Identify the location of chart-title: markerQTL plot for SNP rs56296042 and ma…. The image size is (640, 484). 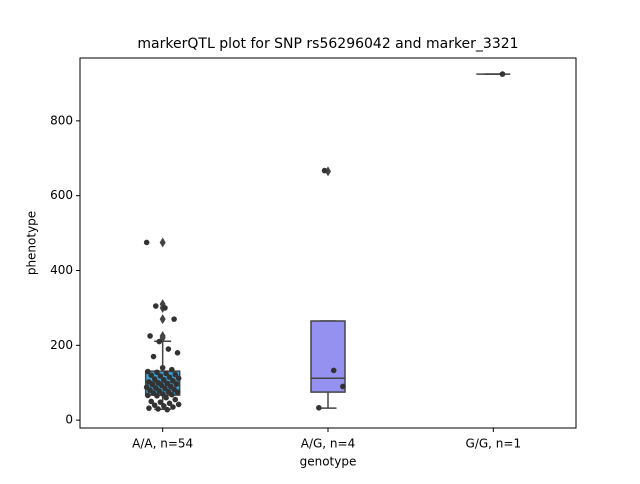
(327, 44).